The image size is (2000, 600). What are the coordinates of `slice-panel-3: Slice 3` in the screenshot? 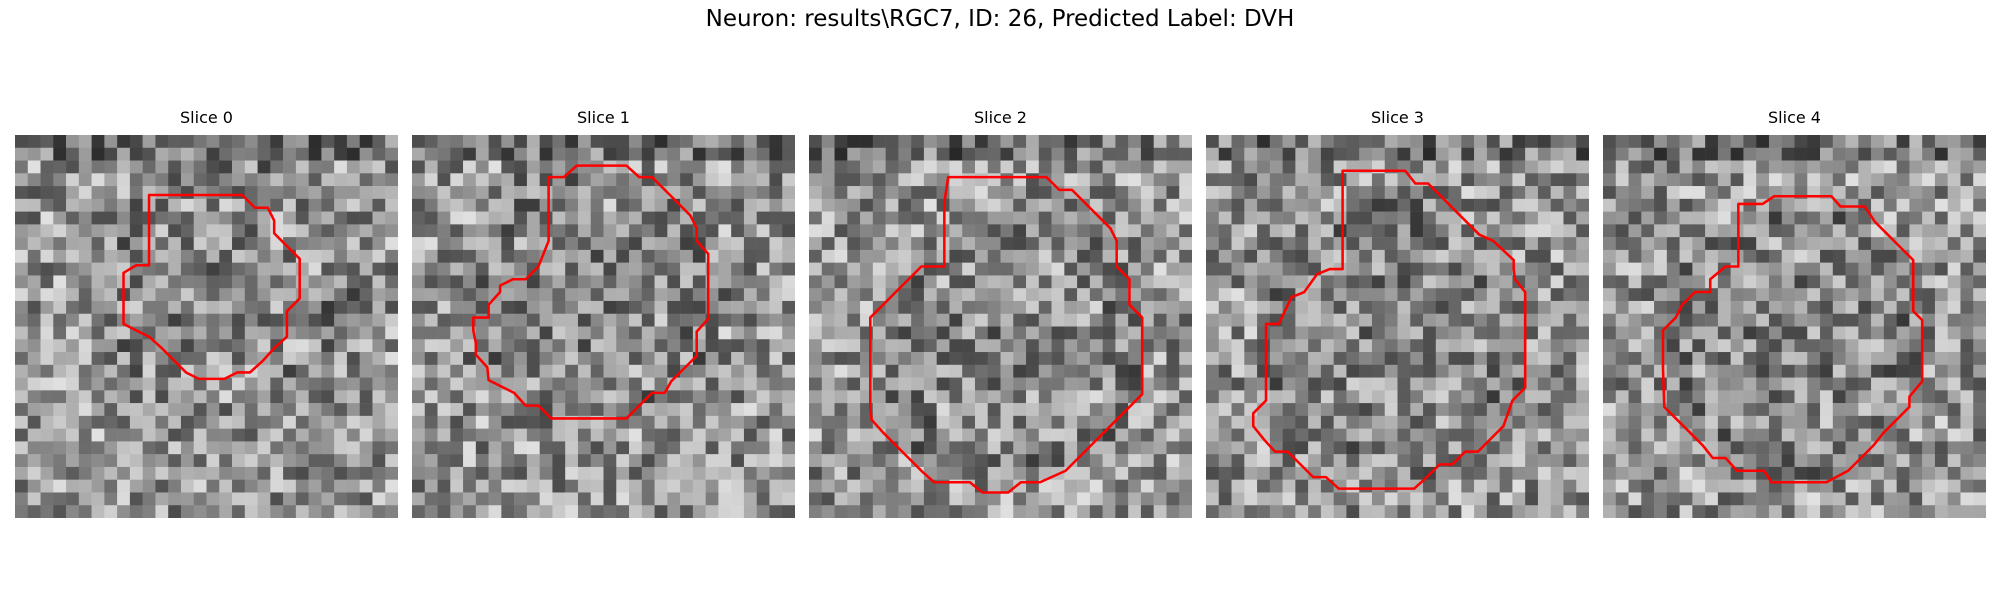 It's located at (1397, 313).